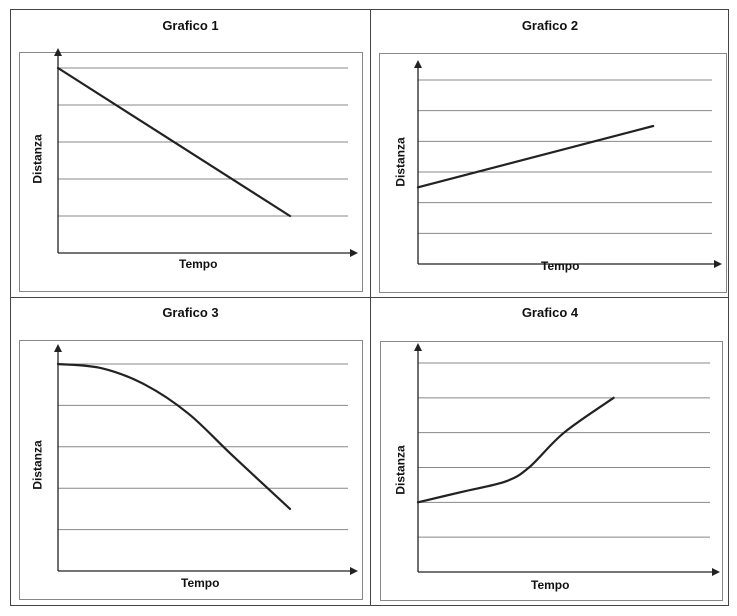  I want to click on horizontal-divider, so click(369, 297).